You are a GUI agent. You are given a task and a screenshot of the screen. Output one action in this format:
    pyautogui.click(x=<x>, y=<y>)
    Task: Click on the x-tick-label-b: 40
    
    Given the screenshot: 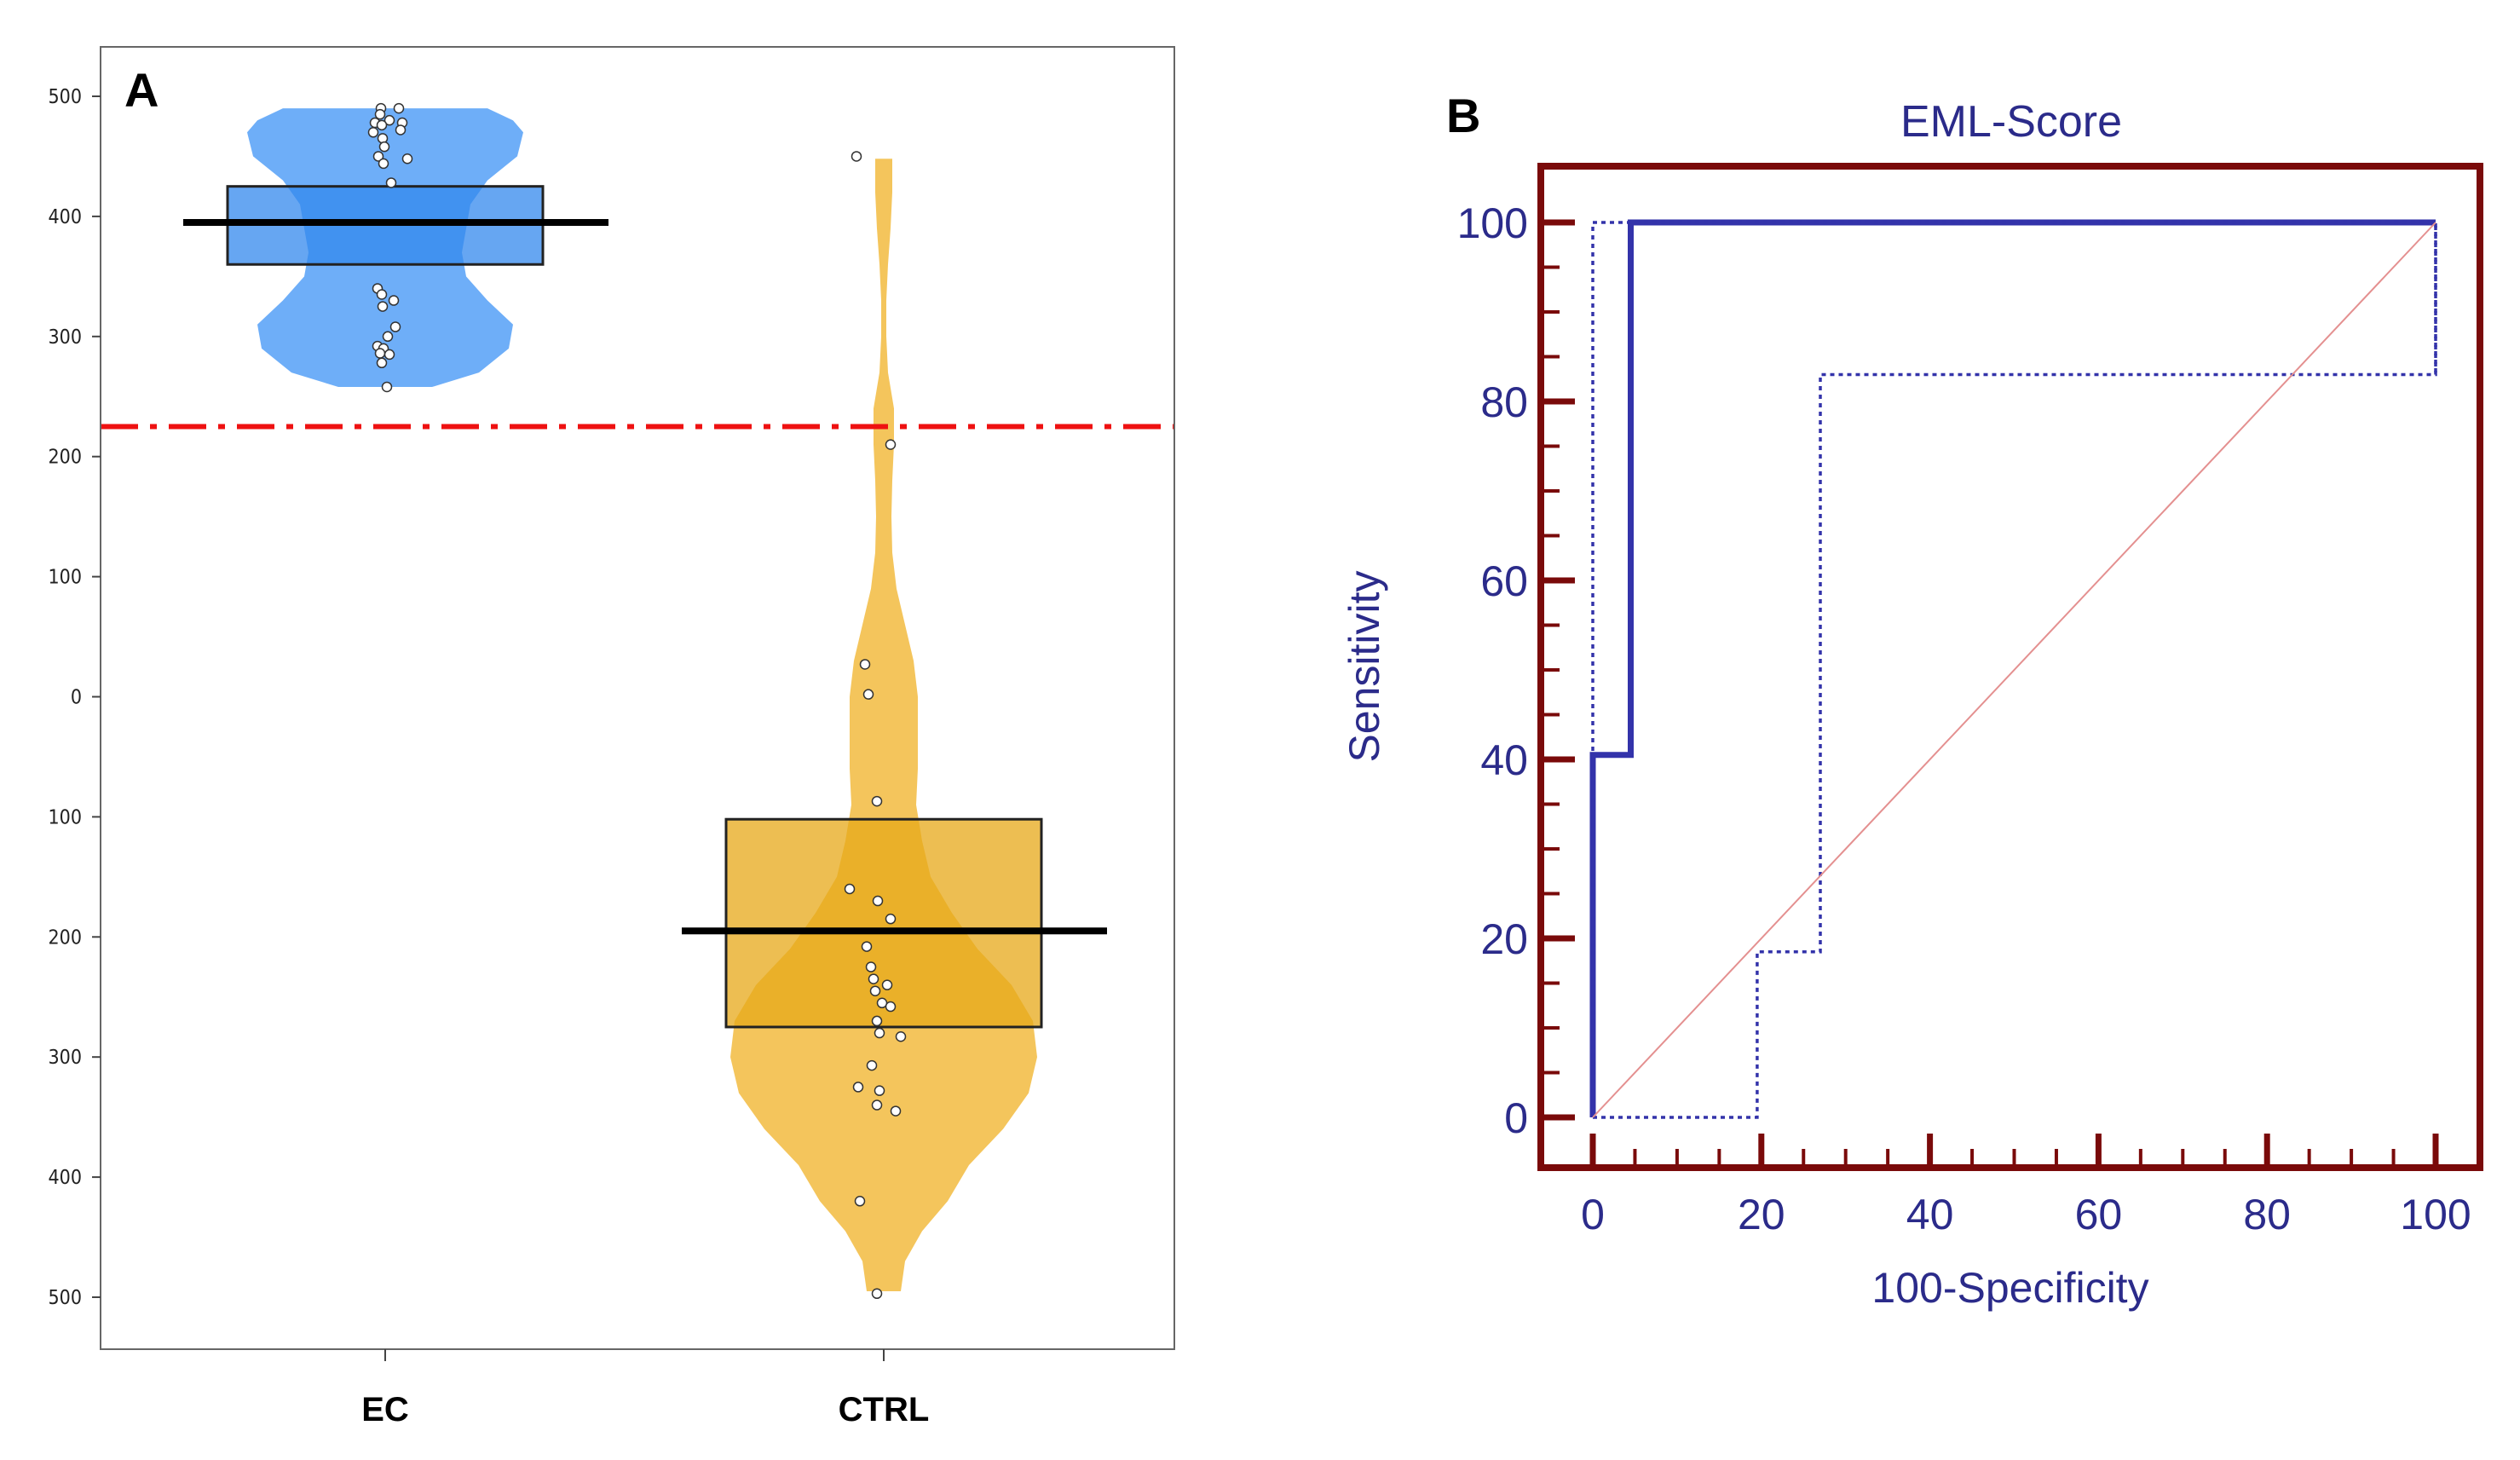 What is the action you would take?
    pyautogui.click(x=1930, y=1214)
    